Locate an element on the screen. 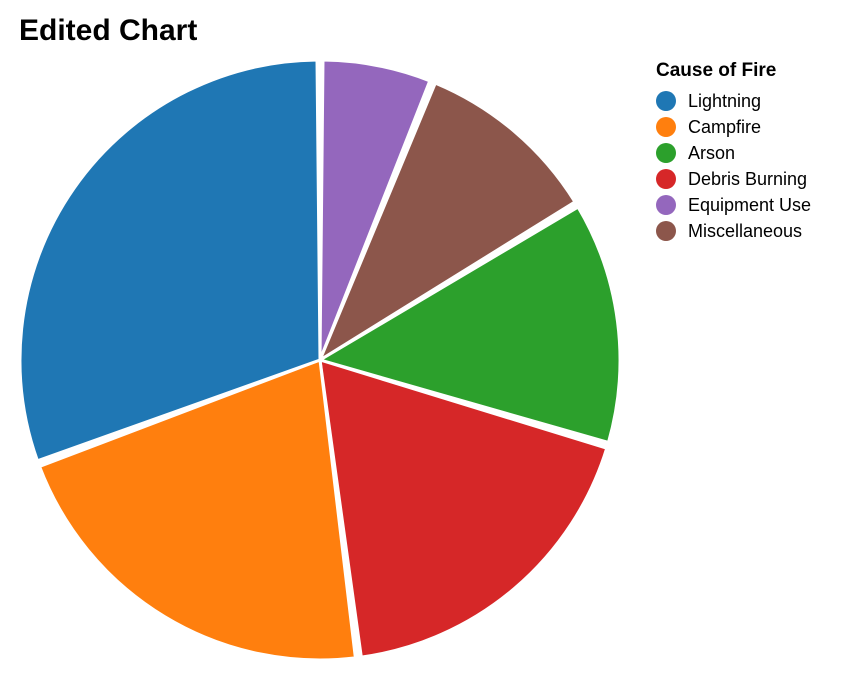 This screenshot has height=680, width=846. chart-title: Edited Chart is located at coordinates (108, 30).